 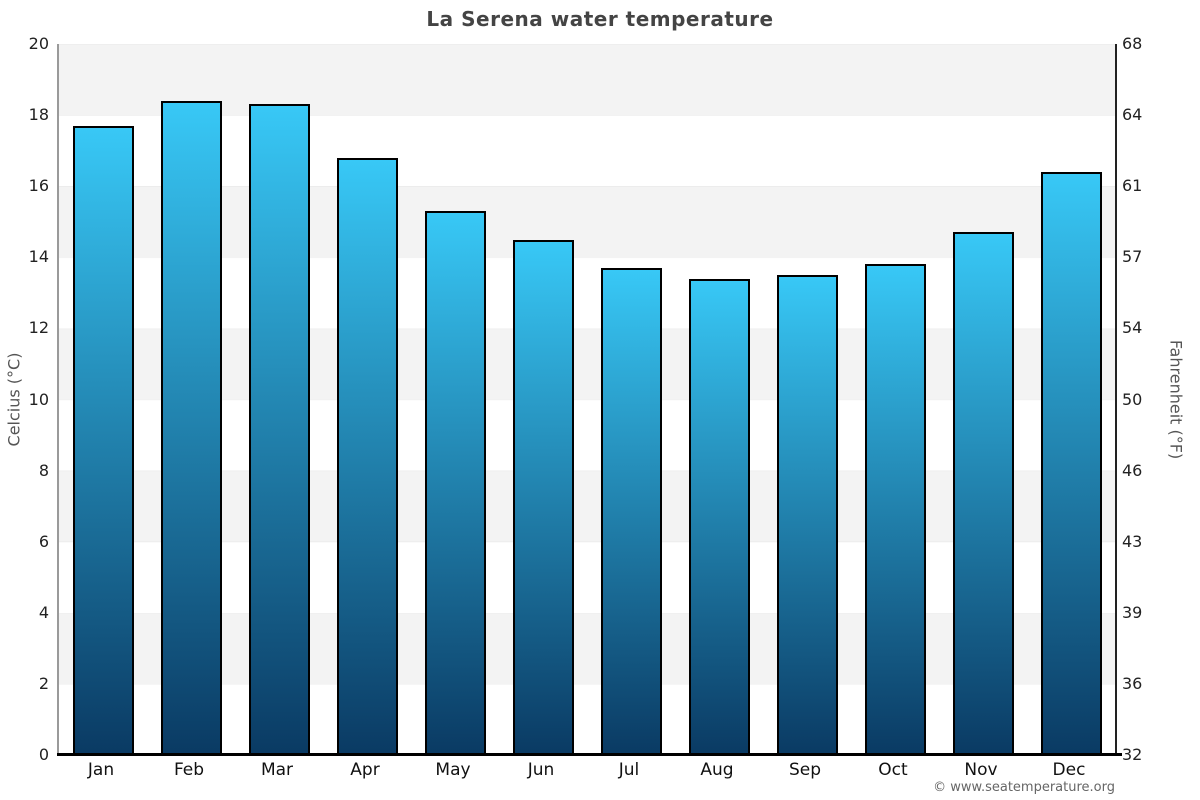 What do you see at coordinates (1132, 470) in the screenshot?
I see `y-tick-fahrenheit-46: 46` at bounding box center [1132, 470].